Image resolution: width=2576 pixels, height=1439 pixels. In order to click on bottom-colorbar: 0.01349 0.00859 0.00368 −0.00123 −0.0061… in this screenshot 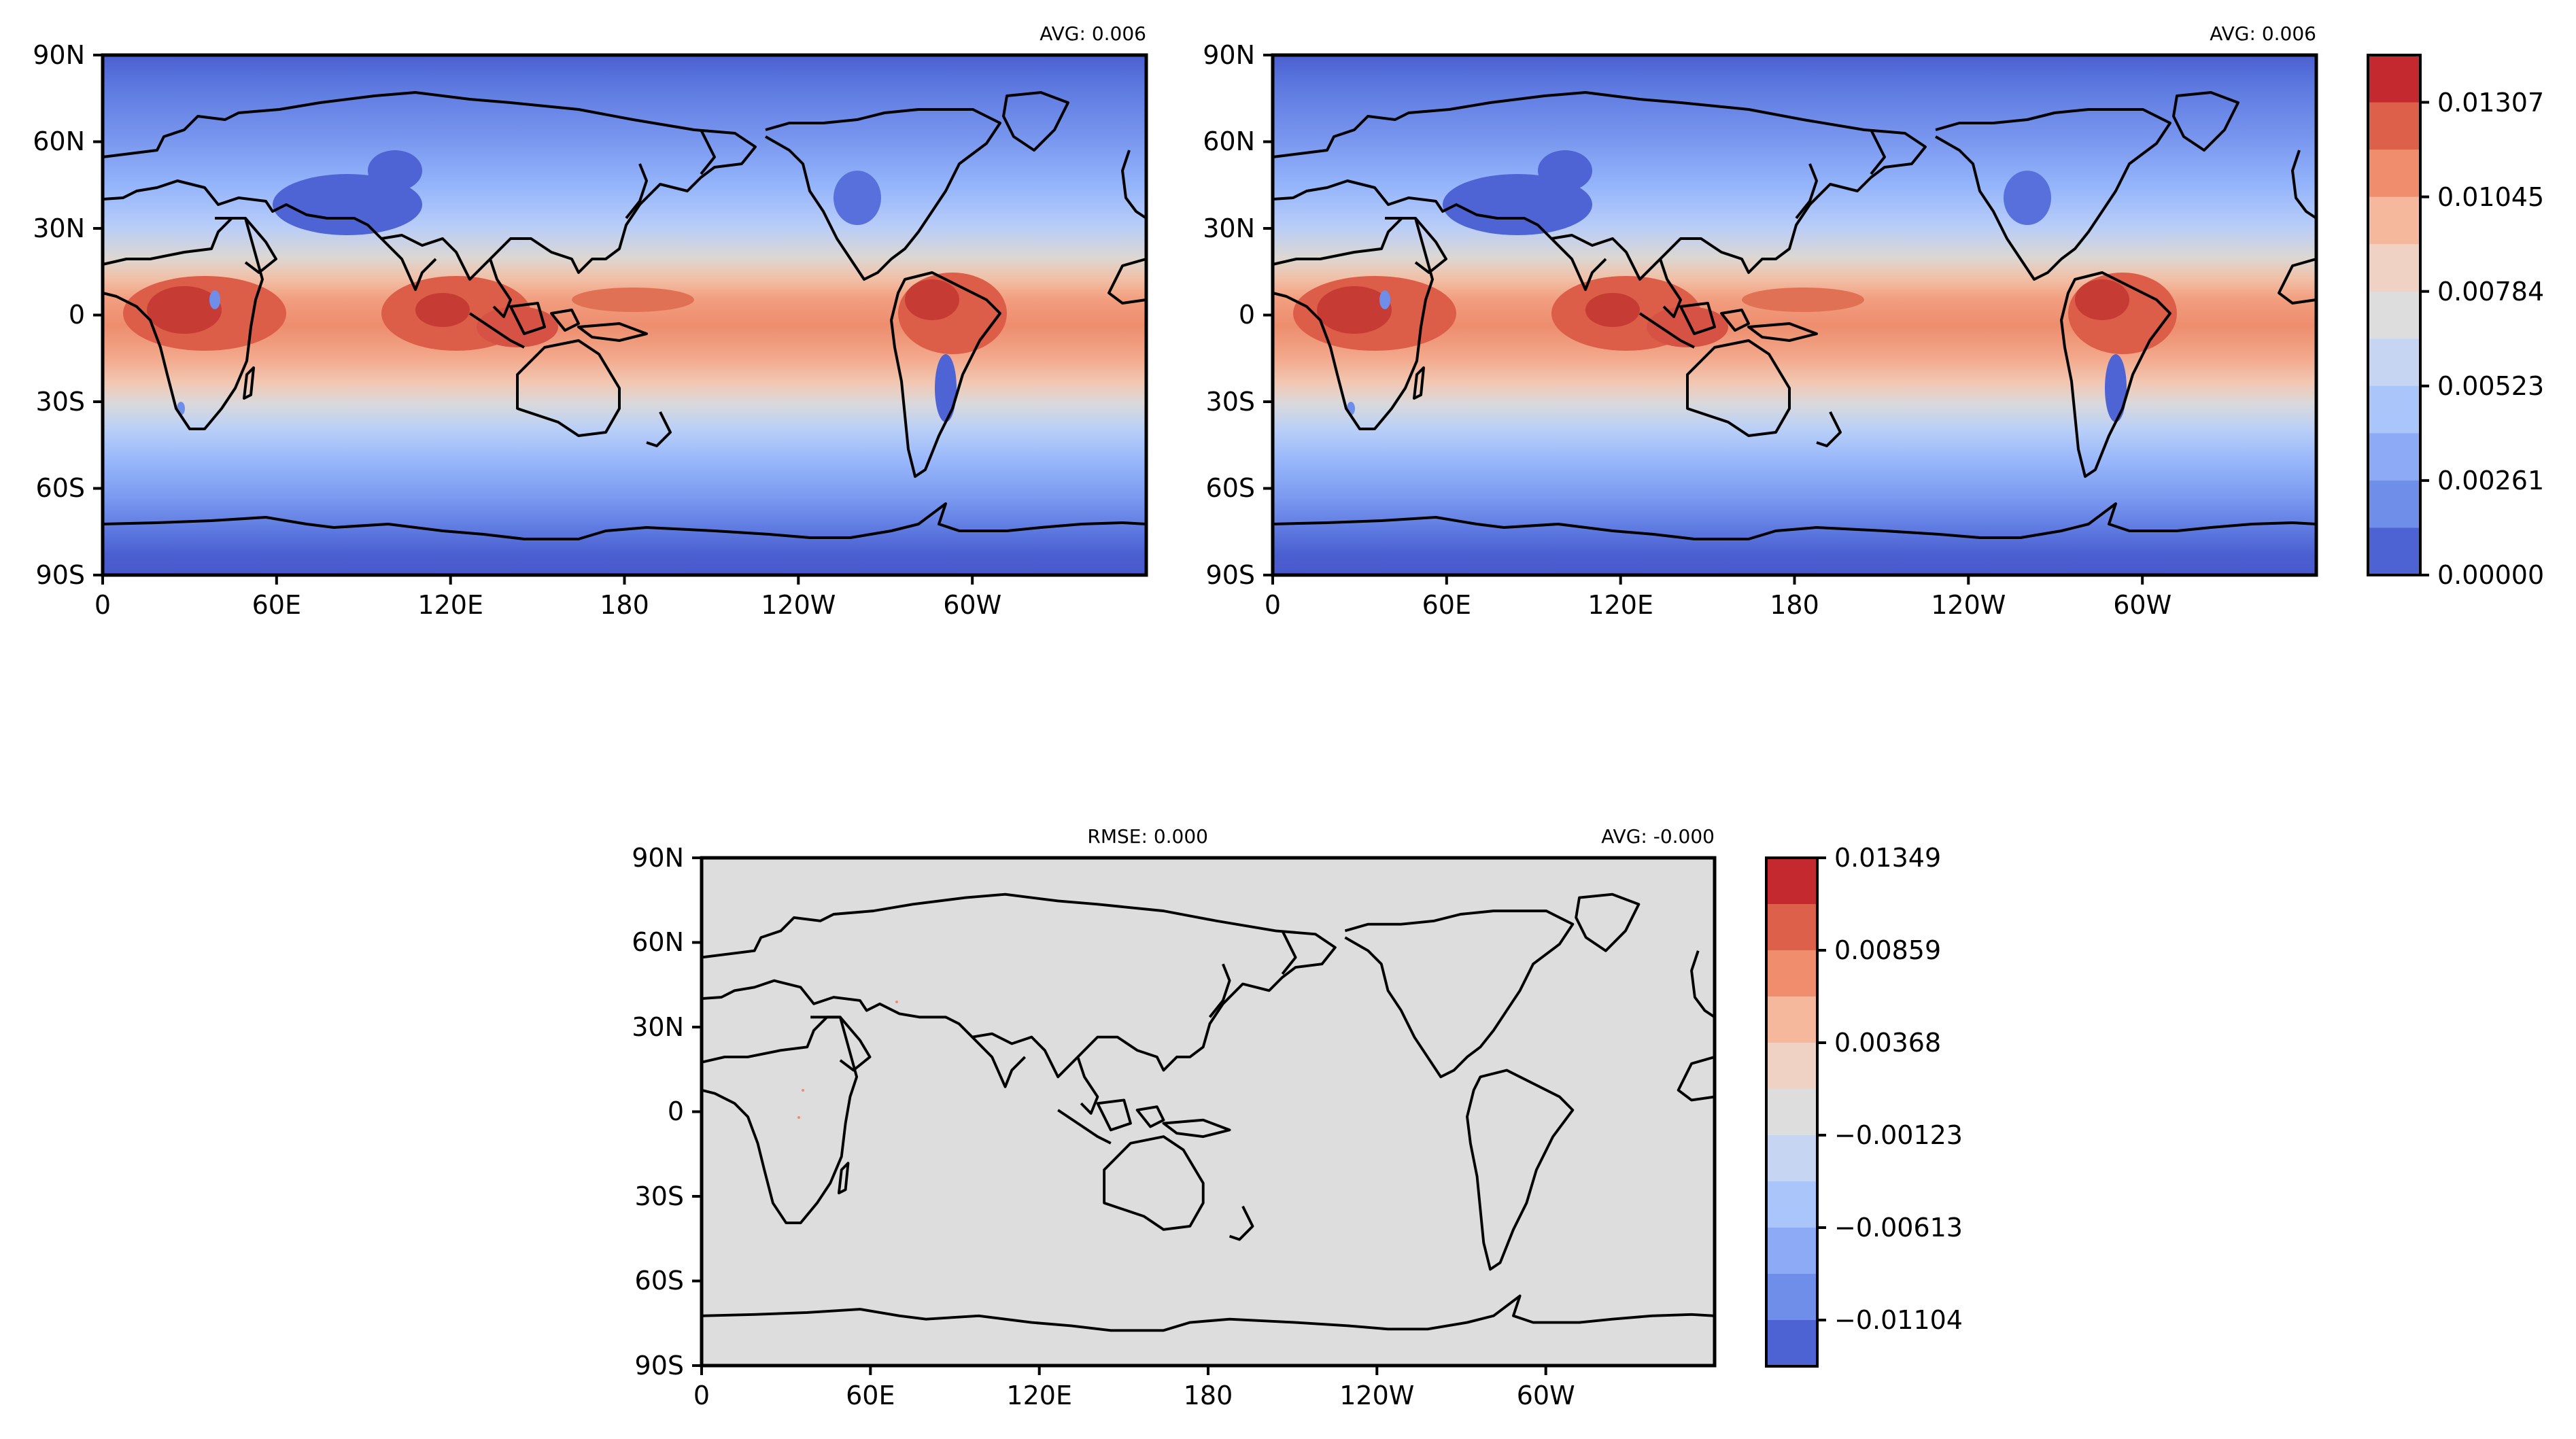, I will do `click(1864, 1105)`.